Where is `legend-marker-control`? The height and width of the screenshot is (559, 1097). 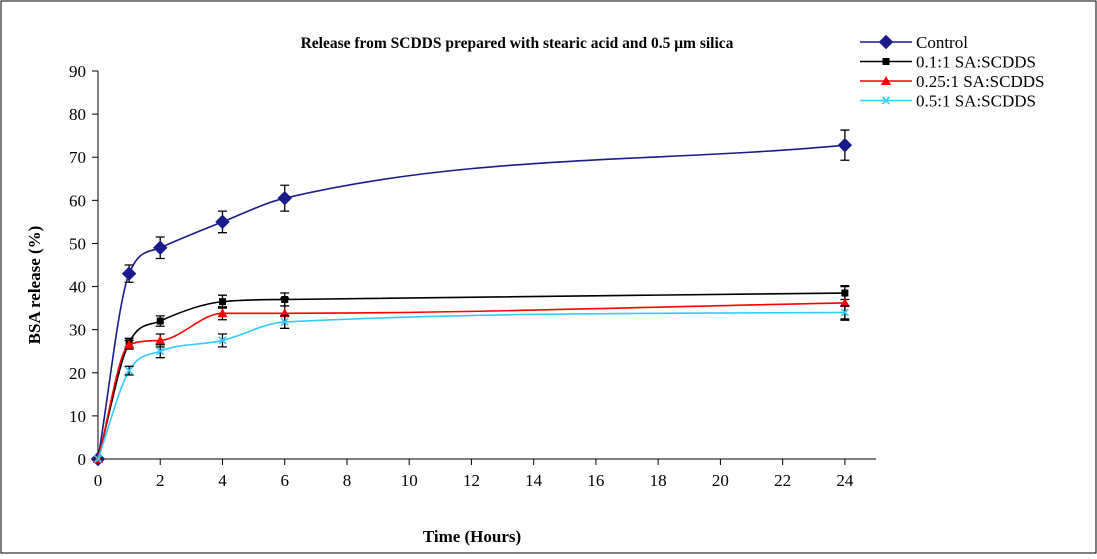
legend-marker-control is located at coordinates (886, 42).